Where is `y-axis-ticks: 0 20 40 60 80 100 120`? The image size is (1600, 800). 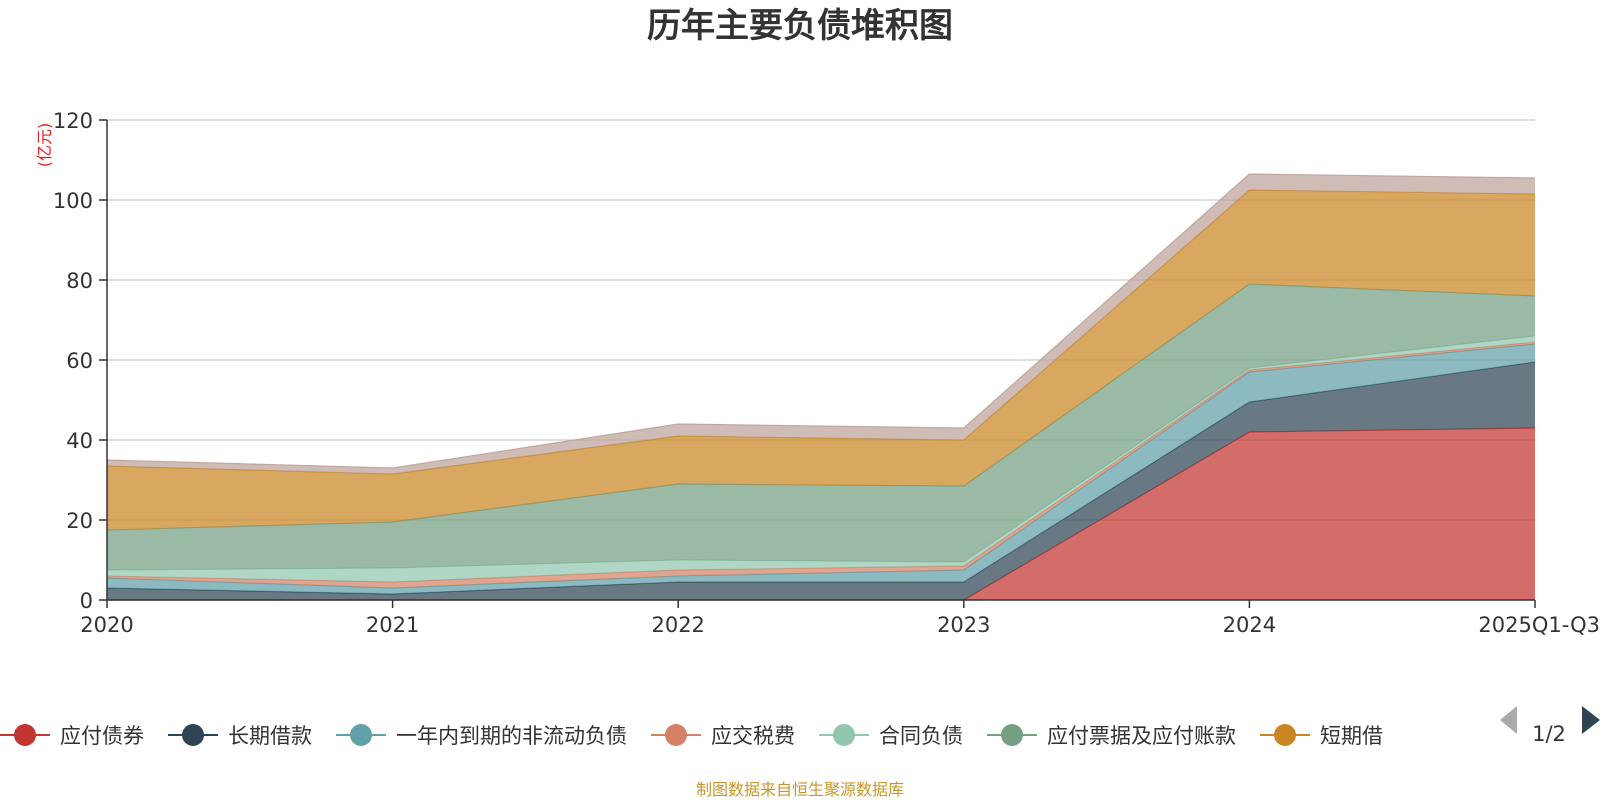 y-axis-ticks: 0 20 40 60 80 100 120 is located at coordinates (80, 361).